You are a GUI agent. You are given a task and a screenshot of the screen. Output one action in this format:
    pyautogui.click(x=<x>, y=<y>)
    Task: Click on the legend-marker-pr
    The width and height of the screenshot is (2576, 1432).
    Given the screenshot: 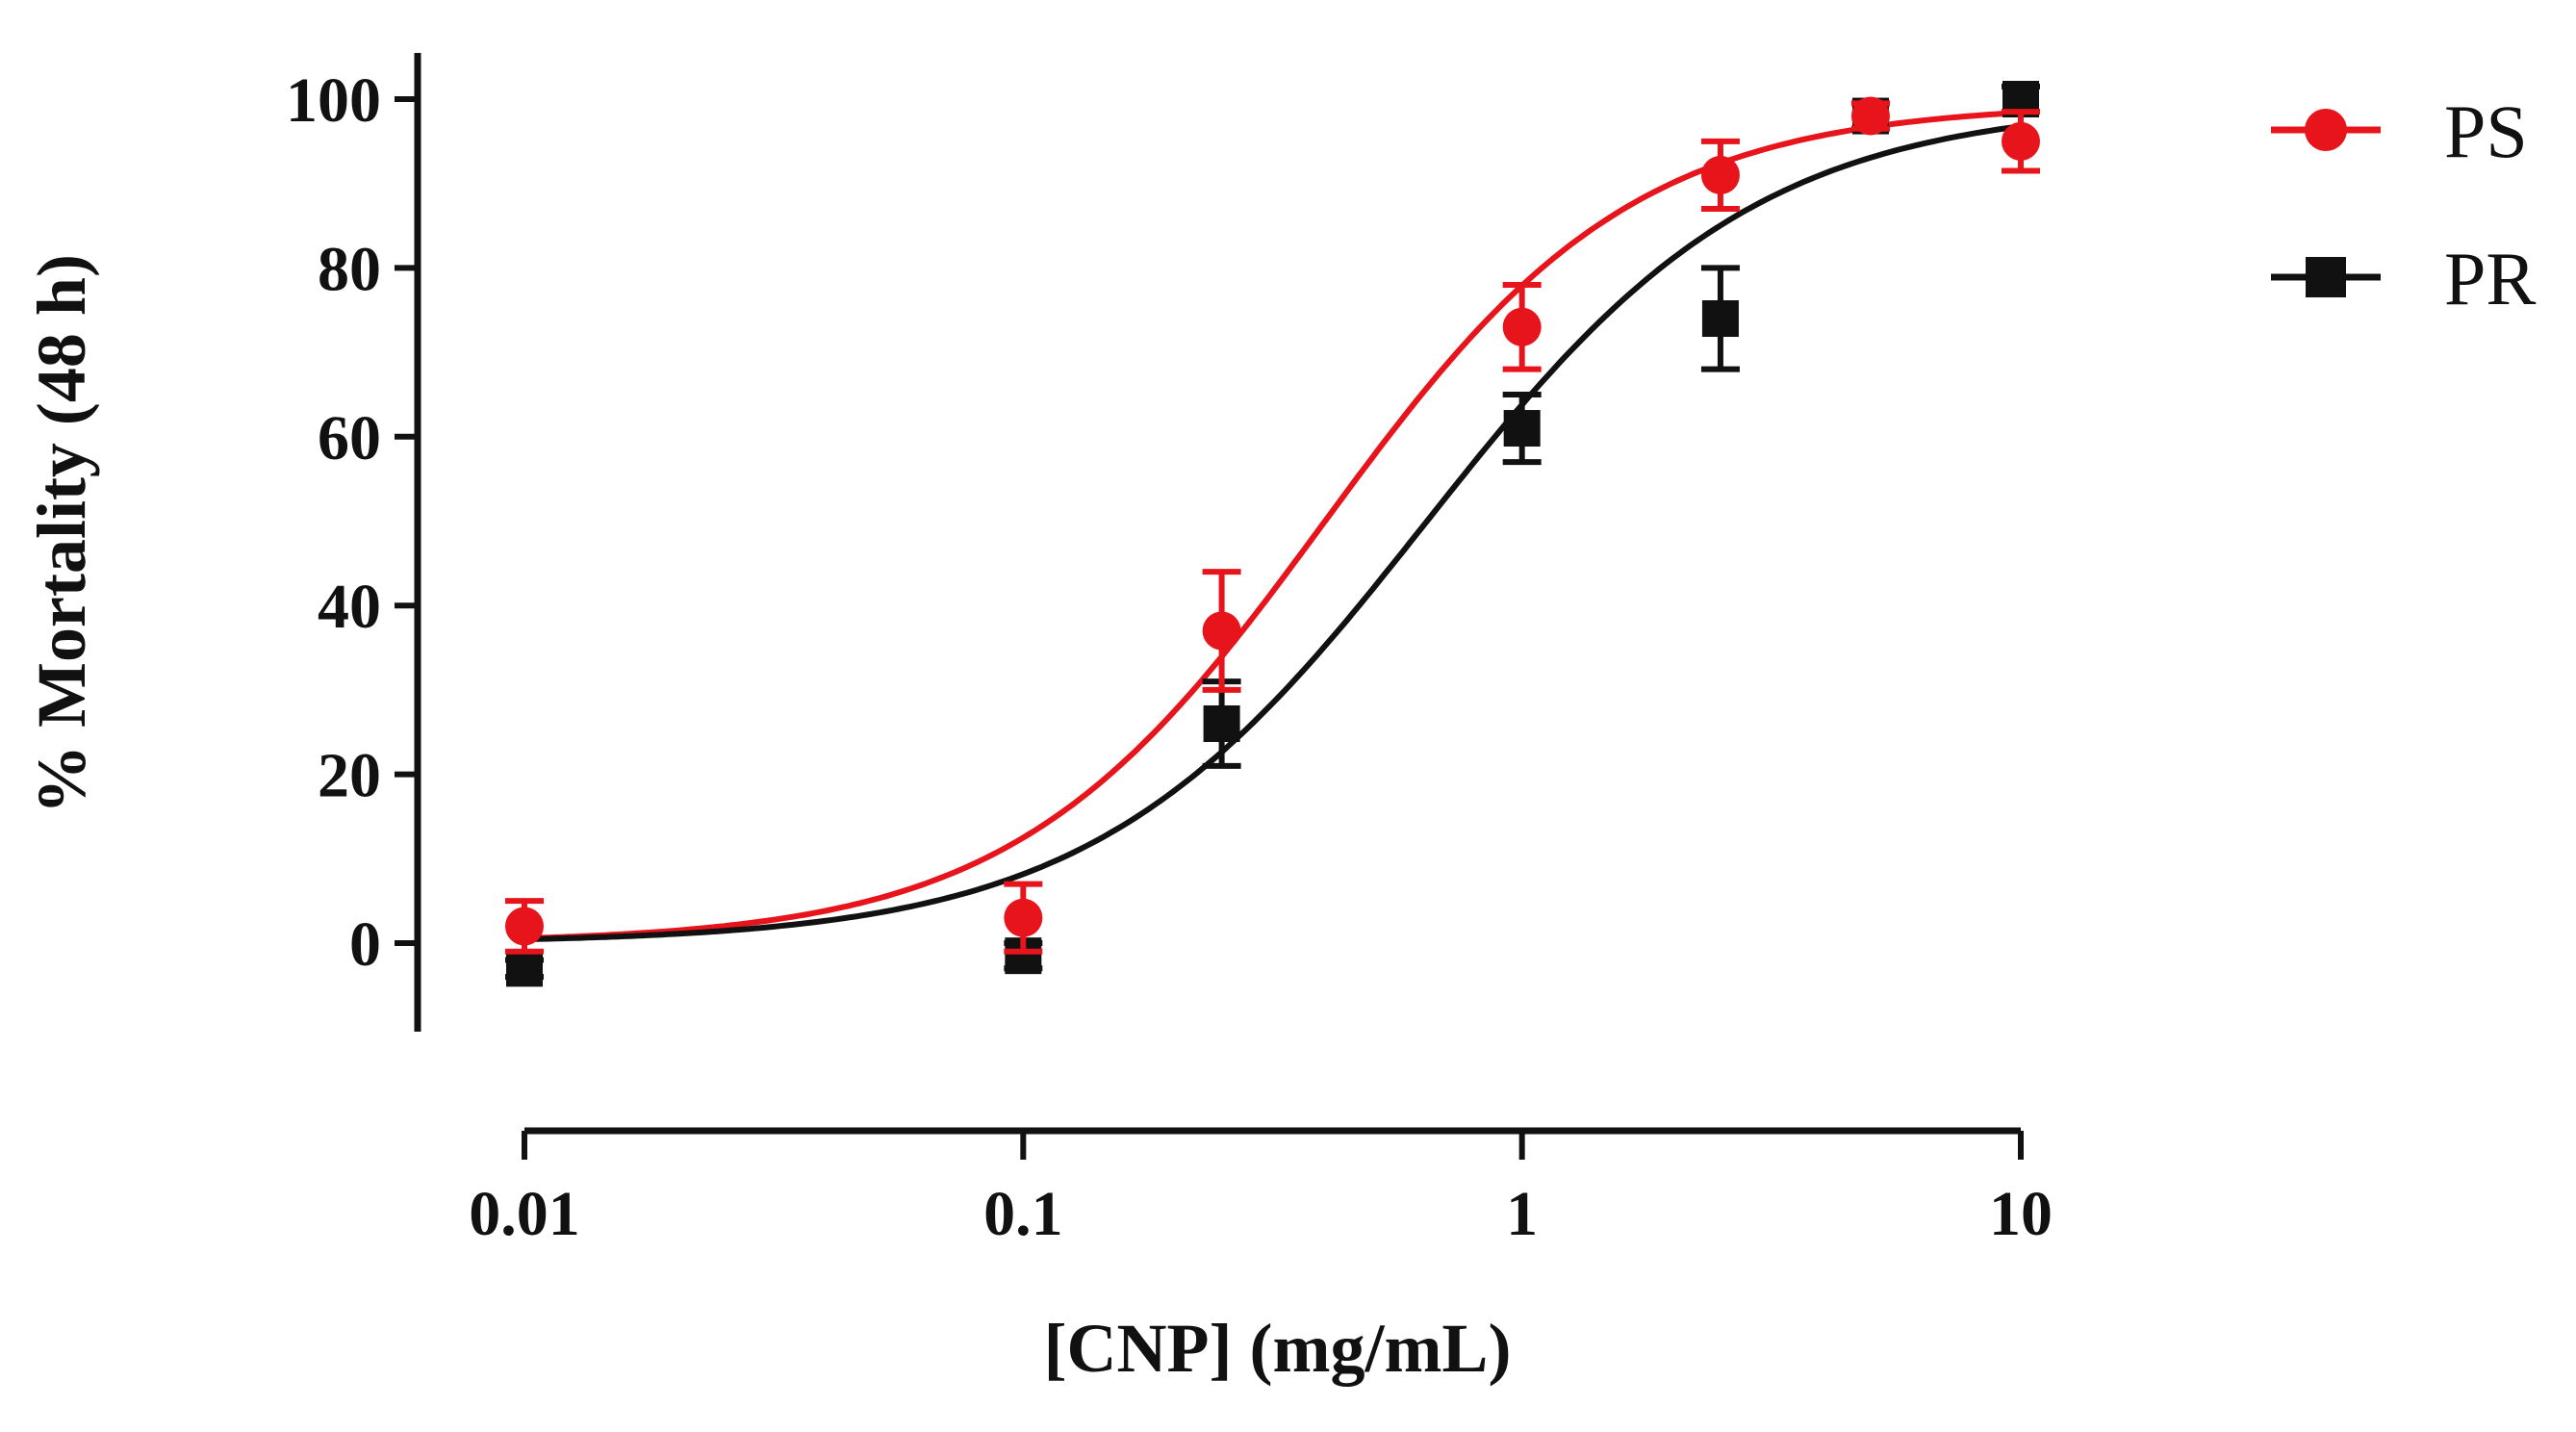 What is the action you would take?
    pyautogui.click(x=2326, y=277)
    